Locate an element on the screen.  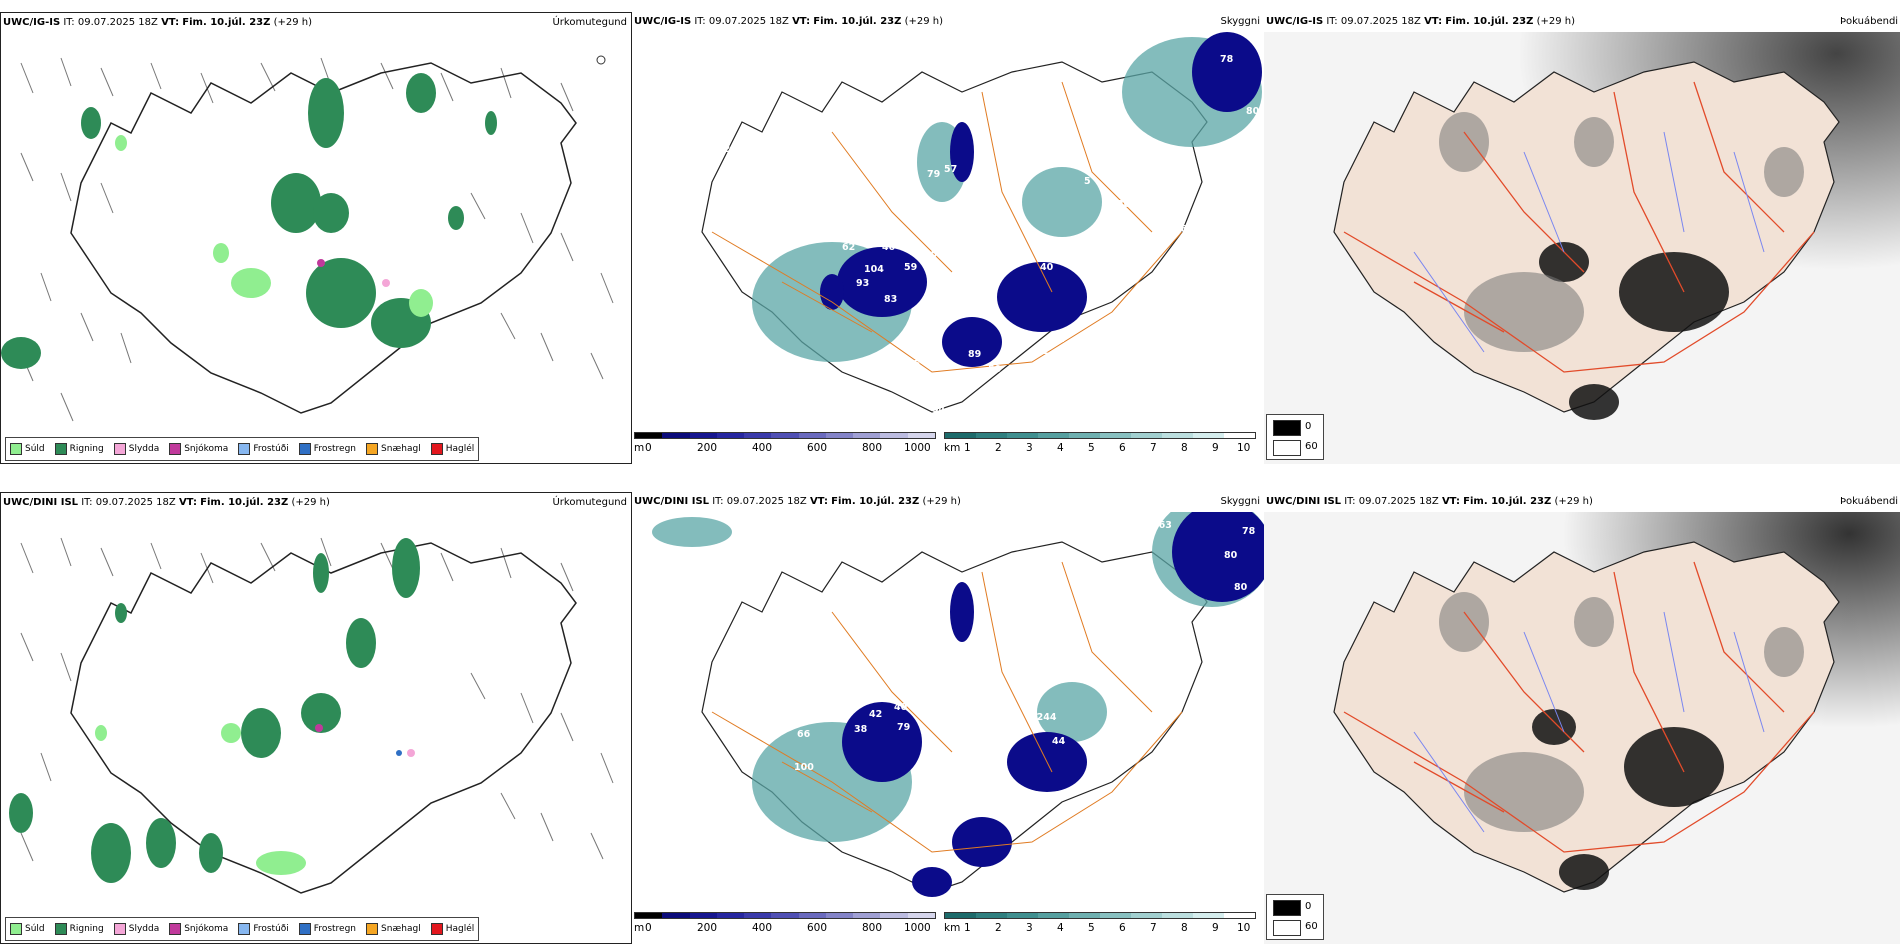
svg-text: 54 is located at coordinates (939, 409).